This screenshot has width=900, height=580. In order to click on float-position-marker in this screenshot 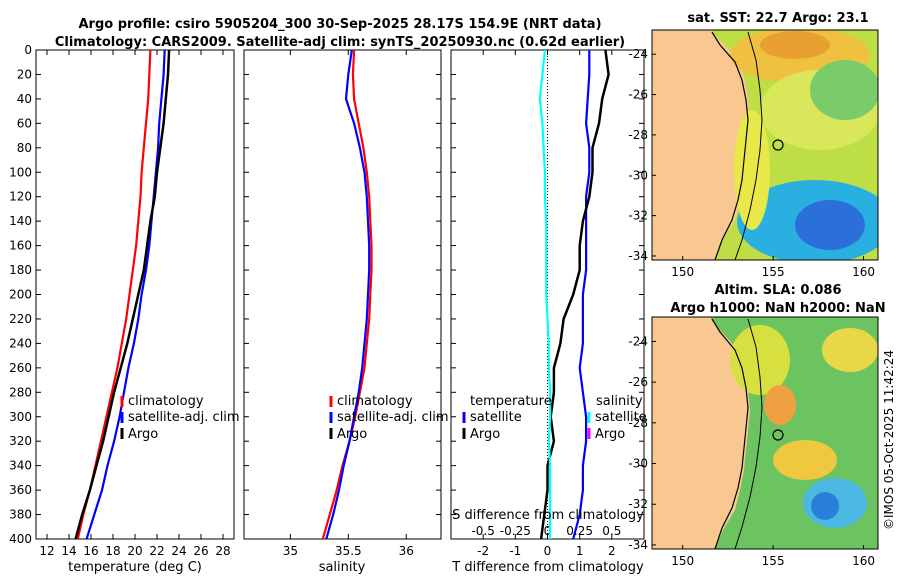, I will do `click(778, 435)`.